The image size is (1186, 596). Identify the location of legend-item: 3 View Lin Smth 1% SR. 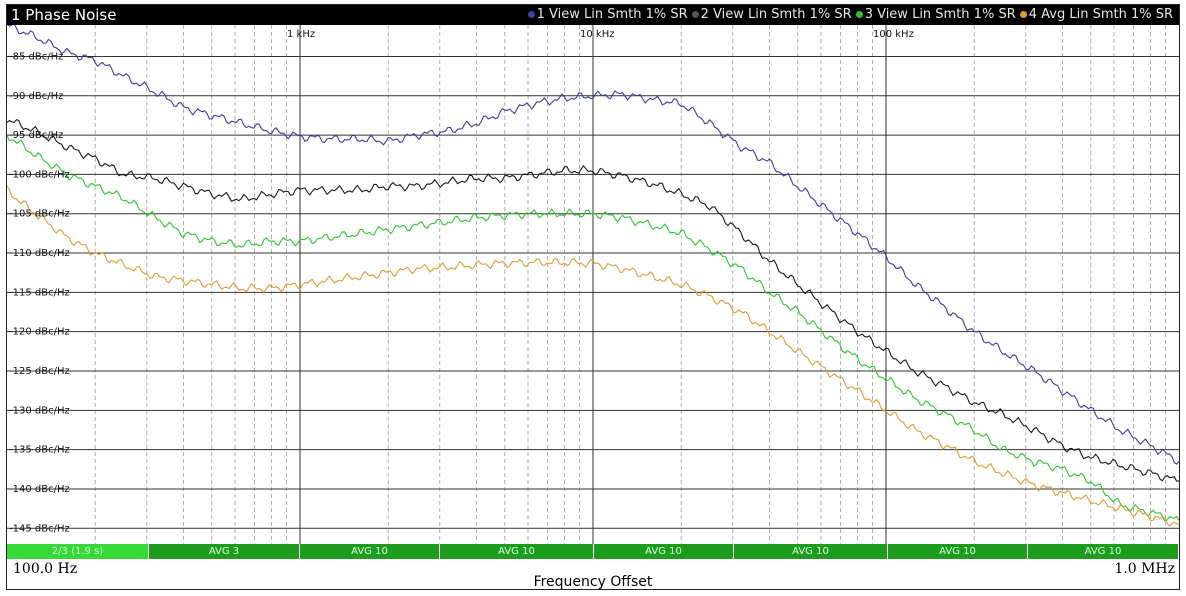
(935, 14).